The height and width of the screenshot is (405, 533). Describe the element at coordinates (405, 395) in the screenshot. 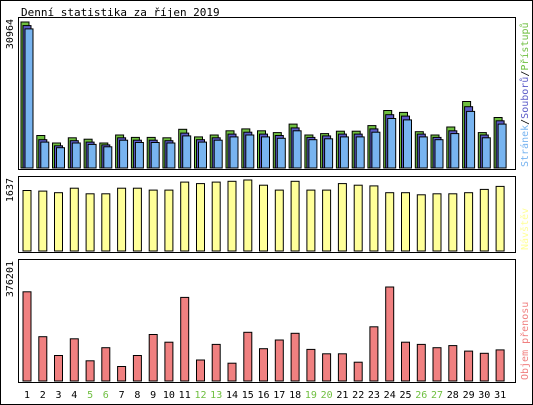

I see `x-tick-label-day-25: 25` at that location.